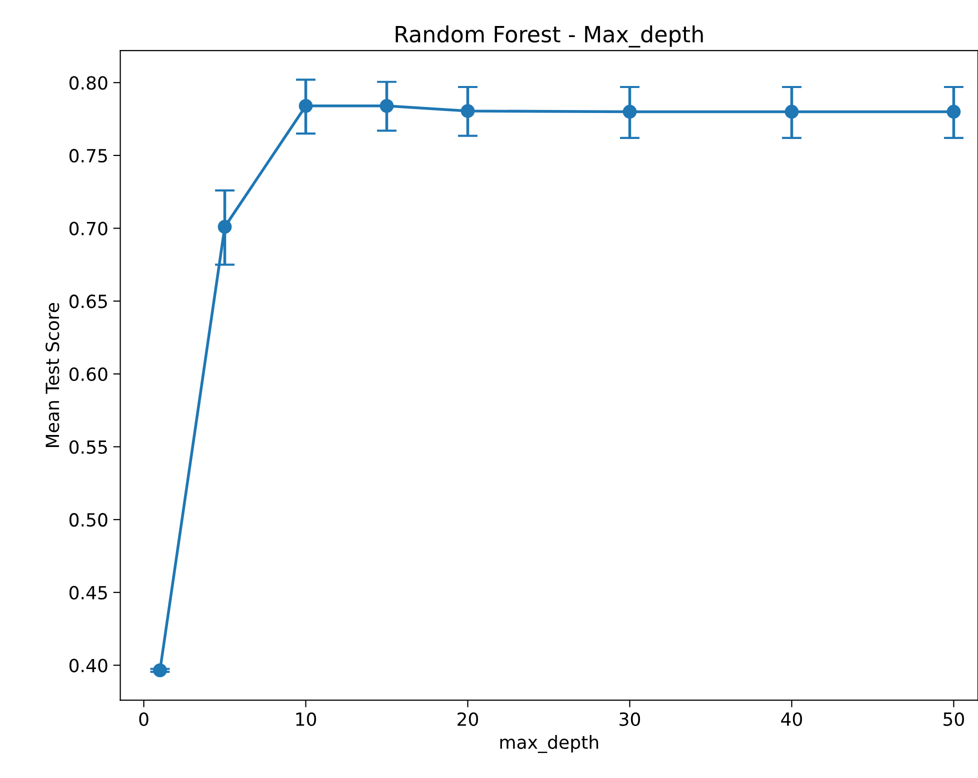 Image resolution: width=978 pixels, height=778 pixels. What do you see at coordinates (143, 719) in the screenshot?
I see `x-tick-label: 0` at bounding box center [143, 719].